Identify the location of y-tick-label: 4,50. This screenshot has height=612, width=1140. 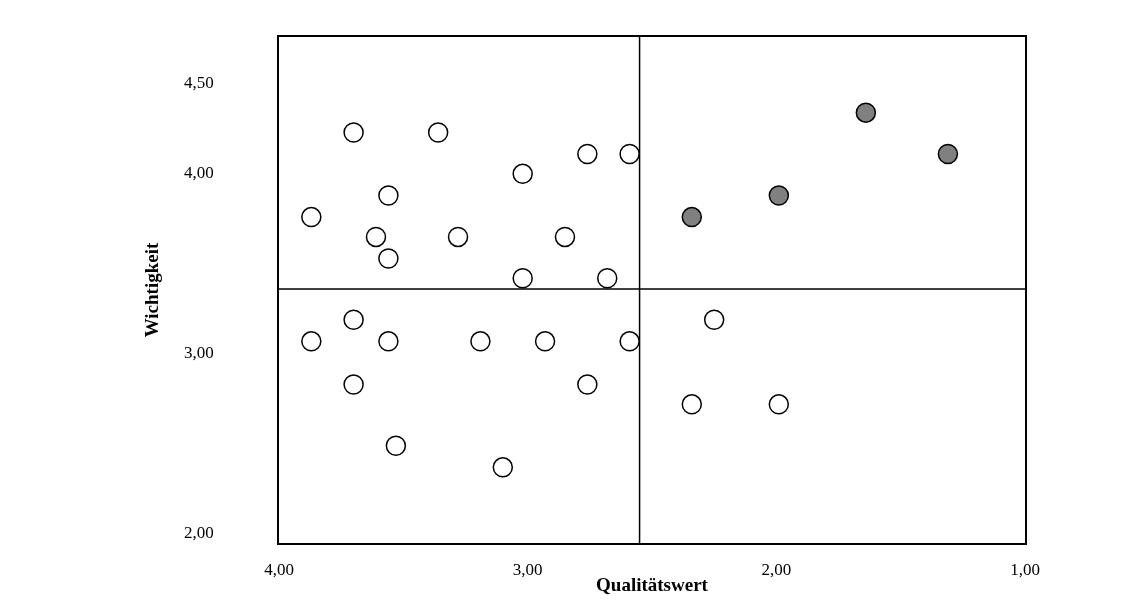
(199, 82).